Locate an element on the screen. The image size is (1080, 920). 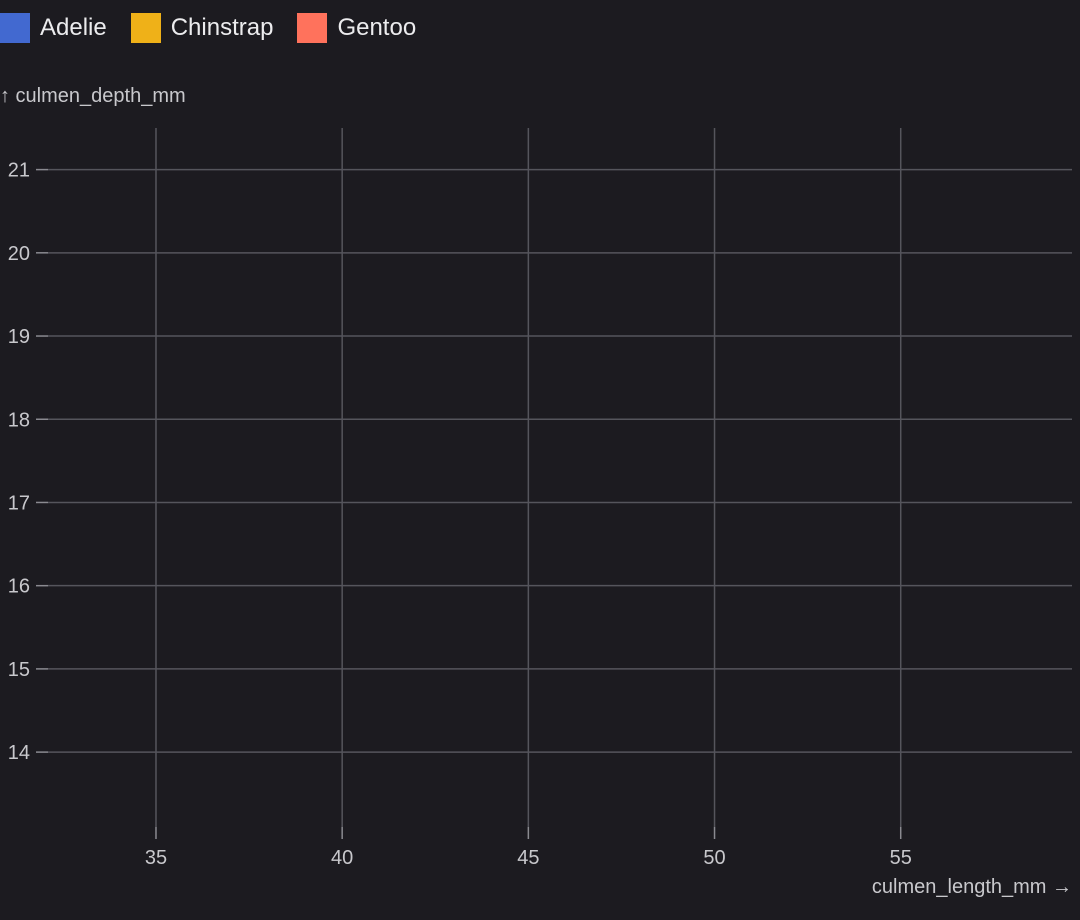
y-tick-label: 19 is located at coordinates (19, 337).